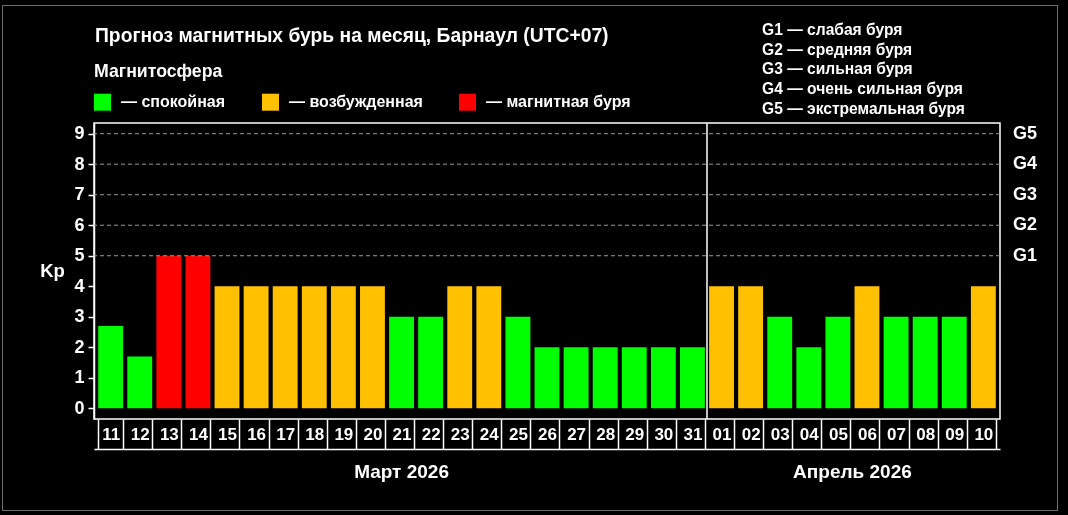  Describe the element at coordinates (722, 434) in the screenshot. I see `x-tick-label: 01` at that location.